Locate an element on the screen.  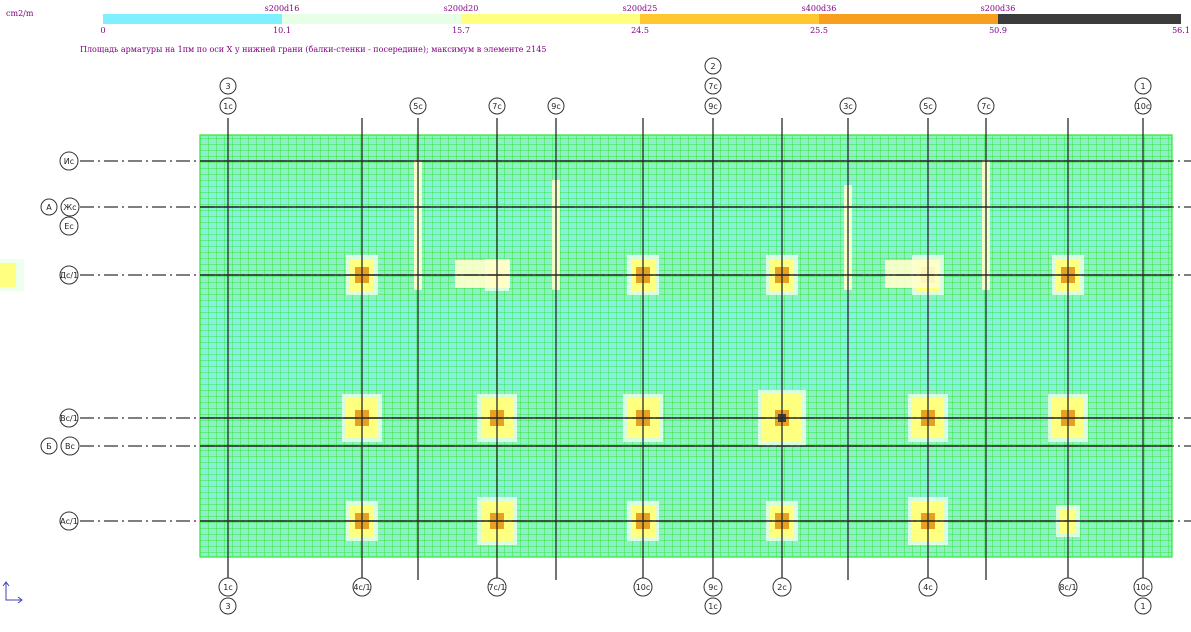
bottom-axis-marker: 8с/1 is located at coordinates (1068, 587).